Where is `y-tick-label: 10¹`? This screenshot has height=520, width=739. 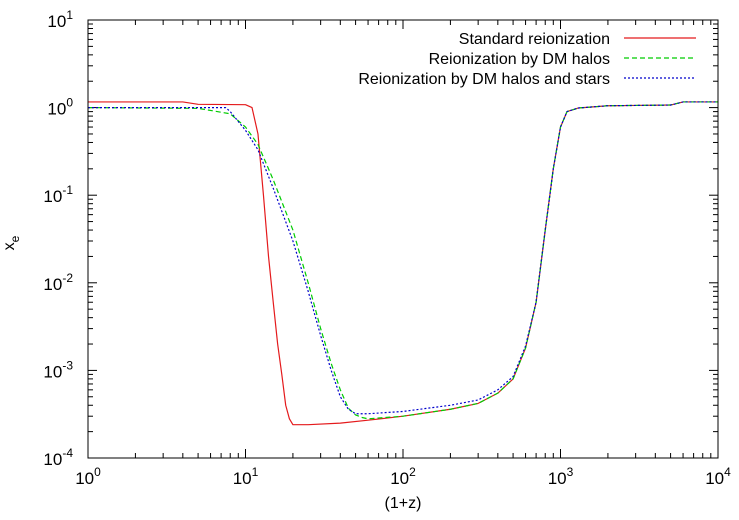 y-tick-label: 10¹ is located at coordinates (60, 19).